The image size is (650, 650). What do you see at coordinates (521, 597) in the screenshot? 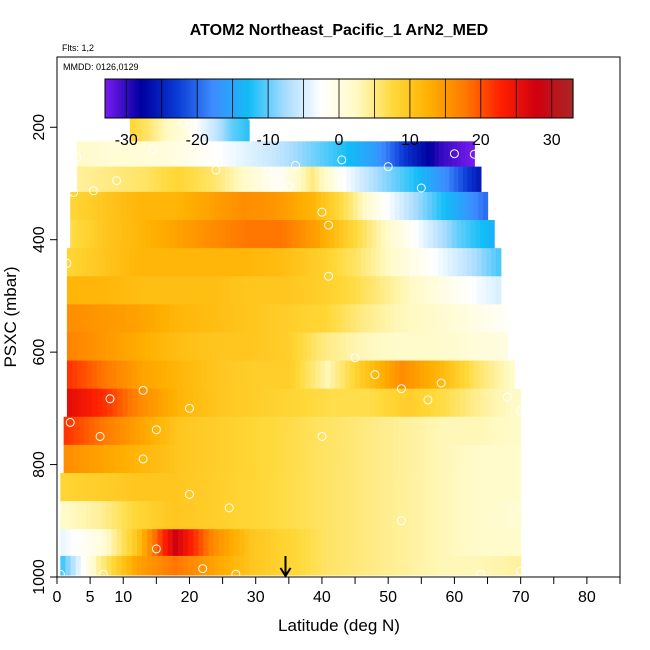
I see `x-tick-label: 70` at bounding box center [521, 597].